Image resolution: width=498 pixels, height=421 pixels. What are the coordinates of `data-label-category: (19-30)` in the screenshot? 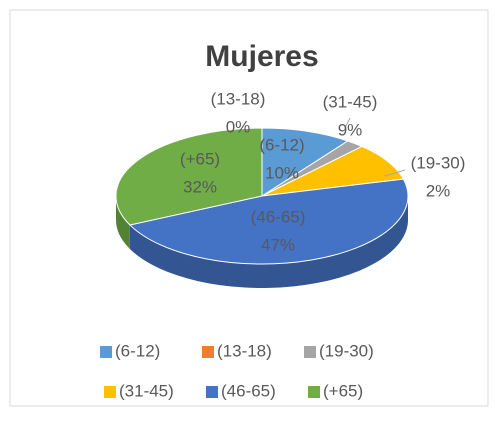 It's located at (438, 162).